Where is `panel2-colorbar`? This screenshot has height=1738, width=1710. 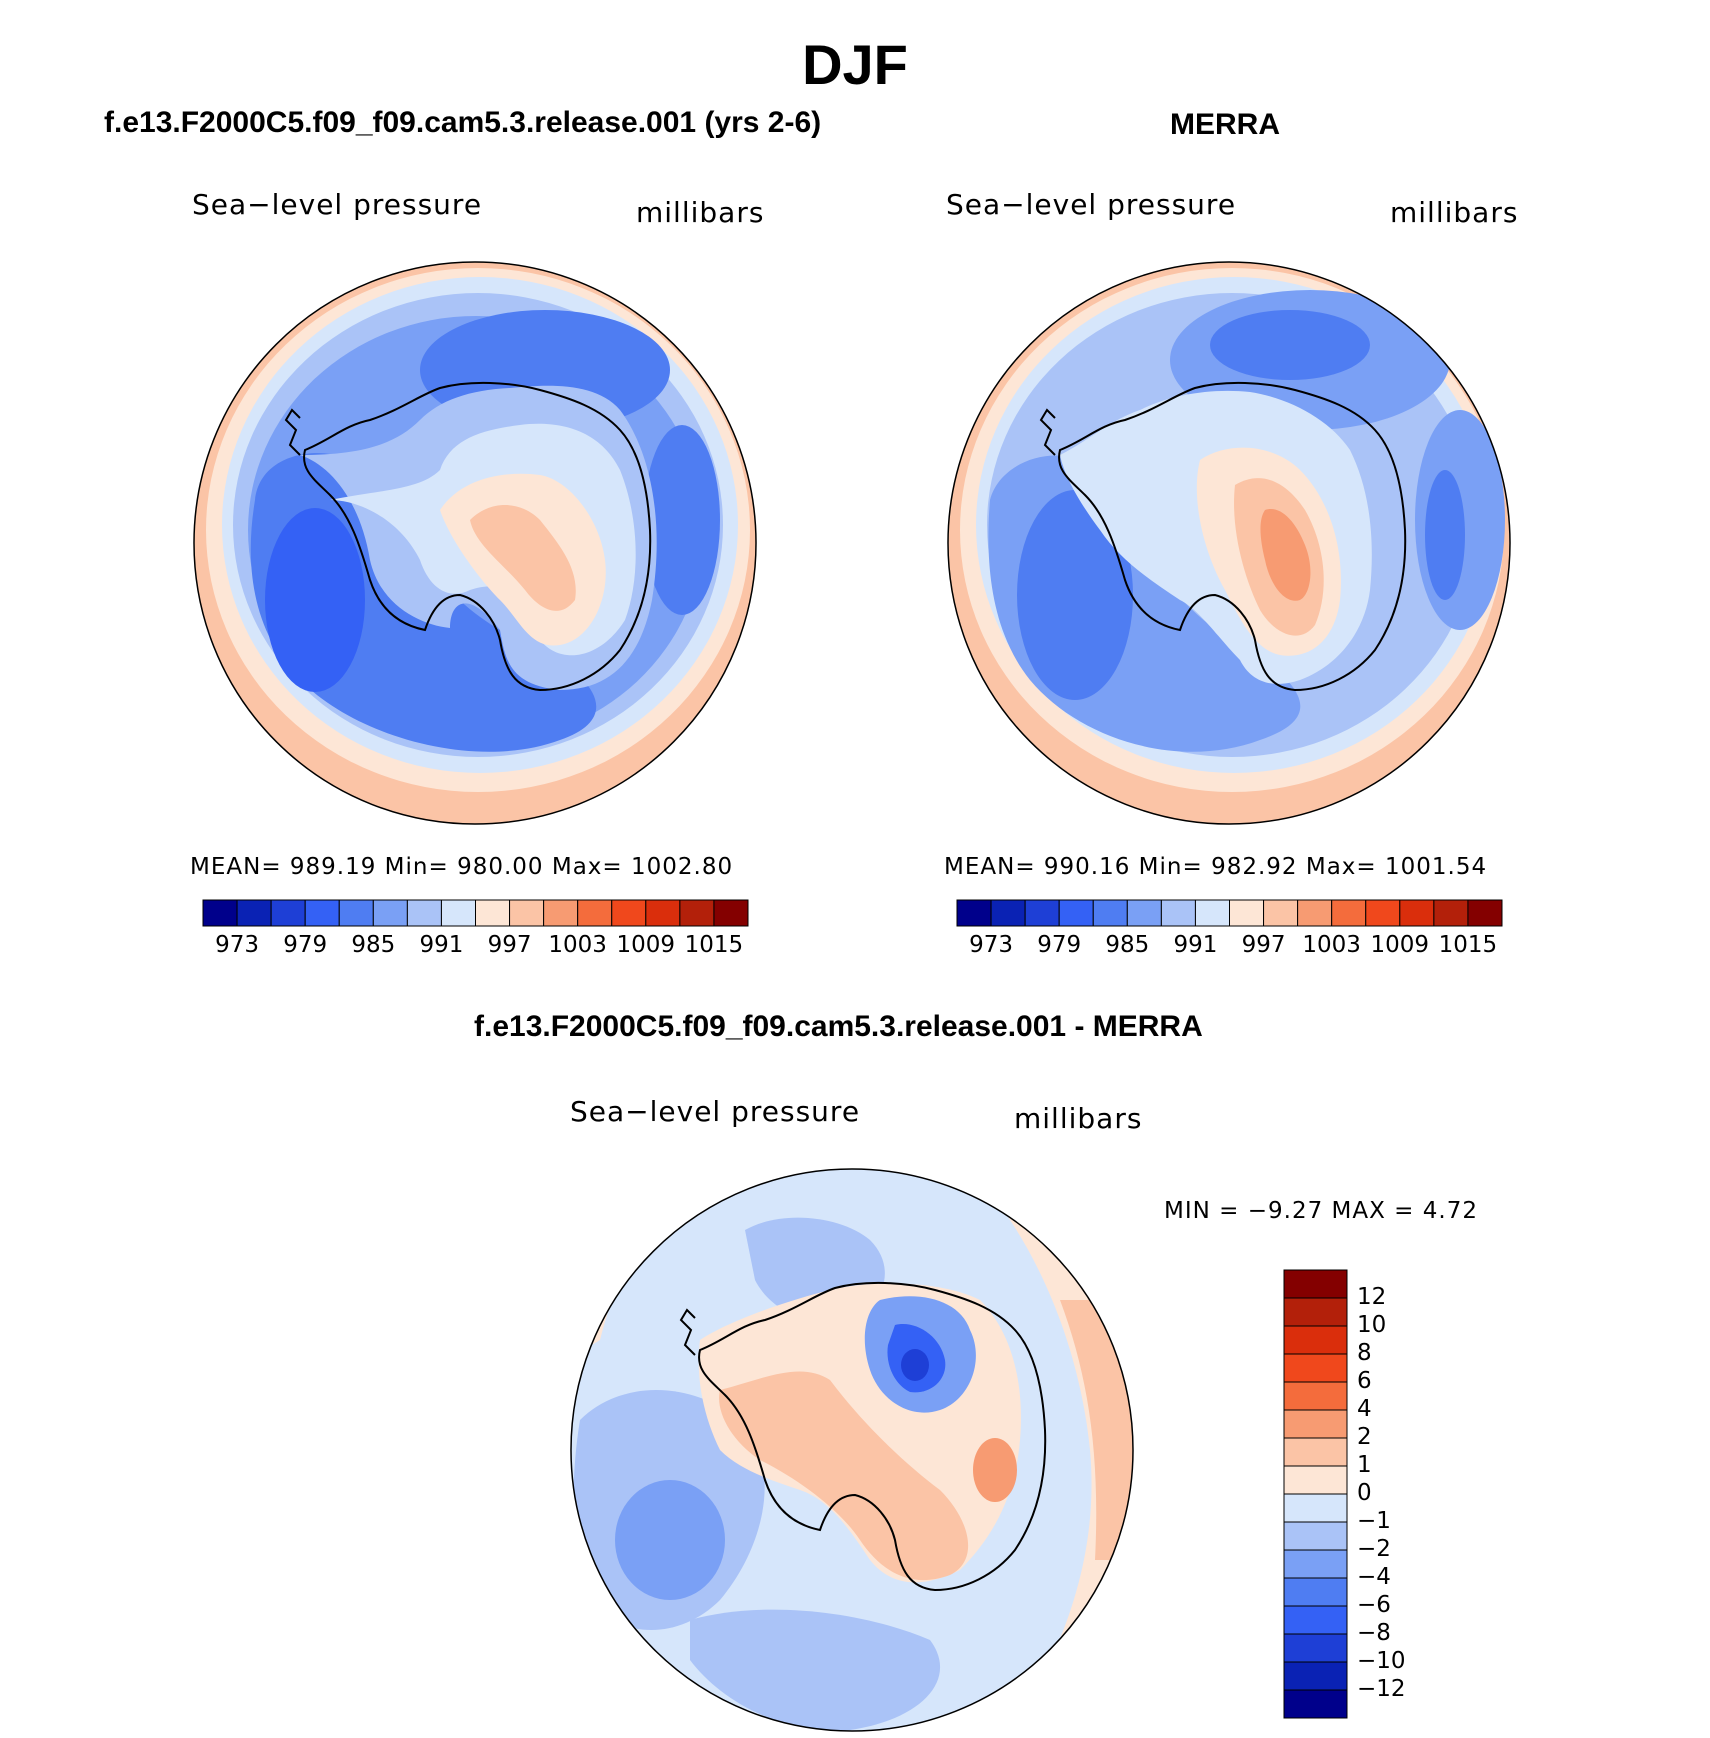 panel2-colorbar is located at coordinates (1229, 913).